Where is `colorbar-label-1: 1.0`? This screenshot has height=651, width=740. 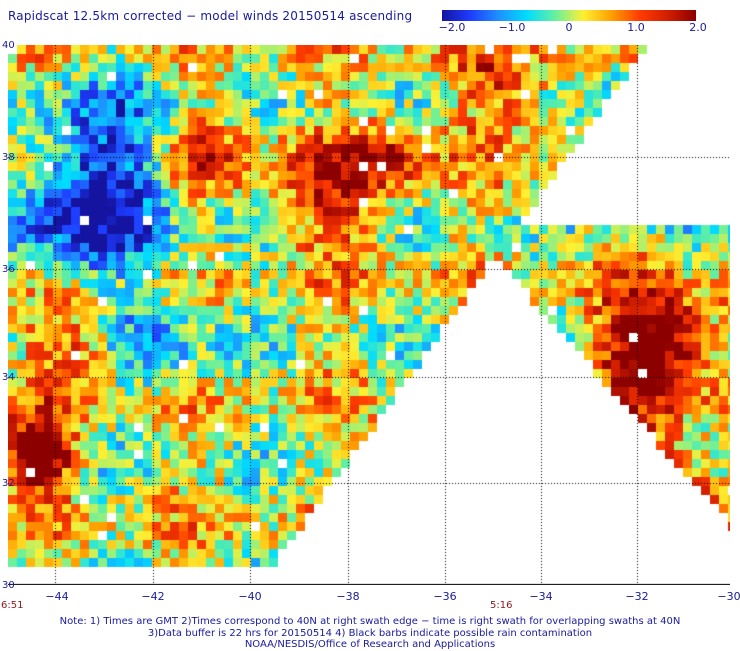
colorbar-label-1: 1.0 is located at coordinates (636, 27).